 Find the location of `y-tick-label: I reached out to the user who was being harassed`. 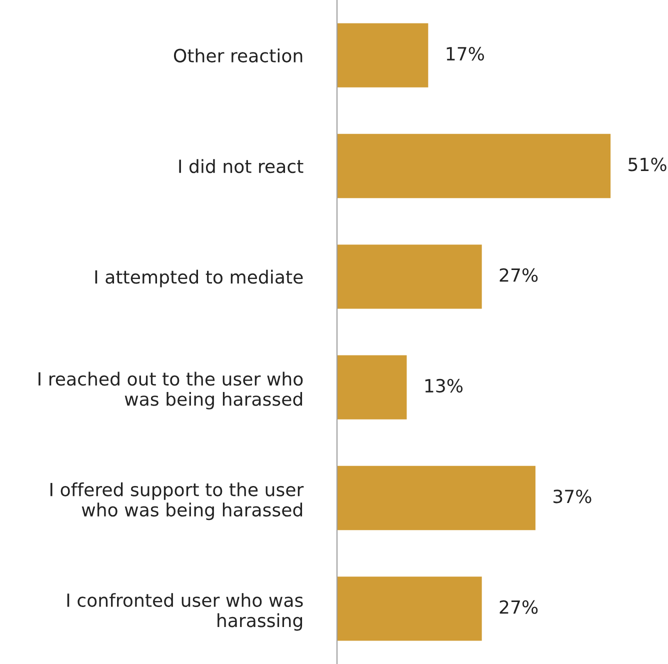

y-tick-label: I reached out to the user who was being harassed is located at coordinates (170, 391).